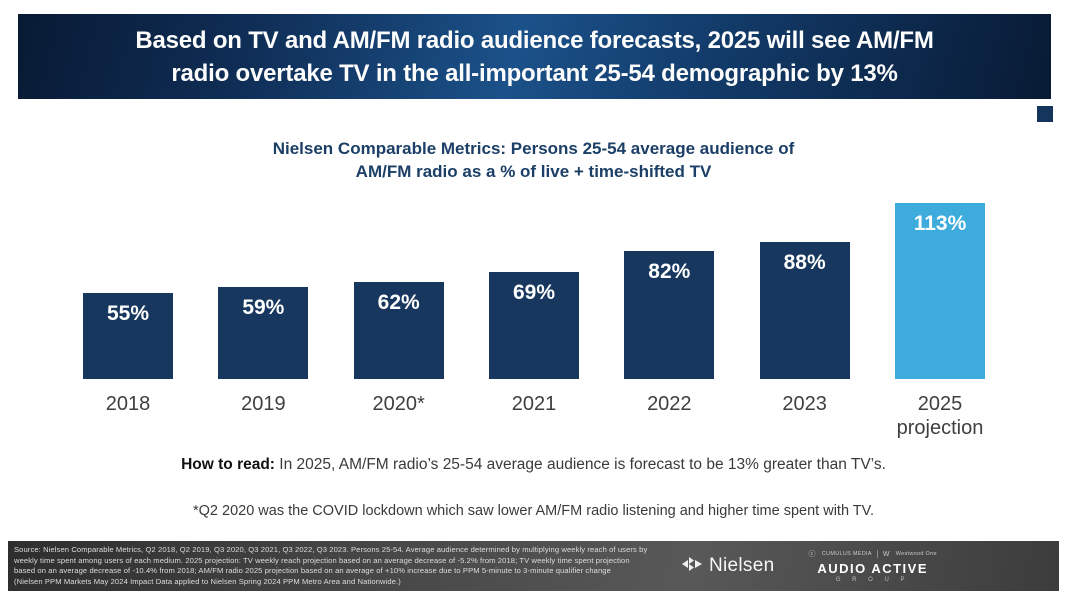 Image resolution: width=1067 pixels, height=602 pixels. What do you see at coordinates (886, 554) in the screenshot?
I see `westwood-one-icon: W` at bounding box center [886, 554].